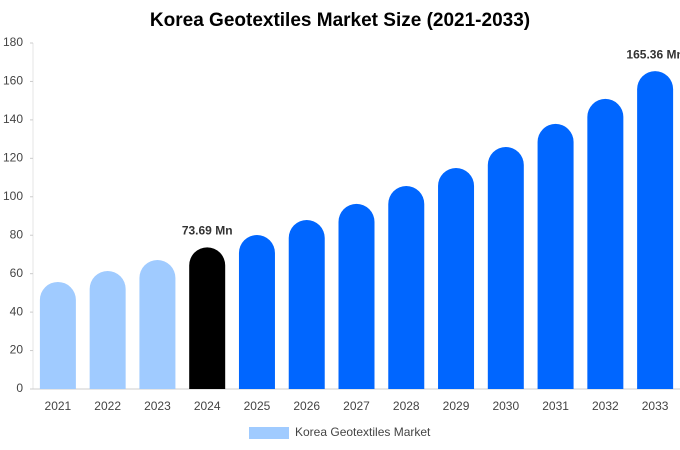 The image size is (680, 450). Describe the element at coordinates (655, 406) in the screenshot. I see `x-tick-label: 2033` at that location.